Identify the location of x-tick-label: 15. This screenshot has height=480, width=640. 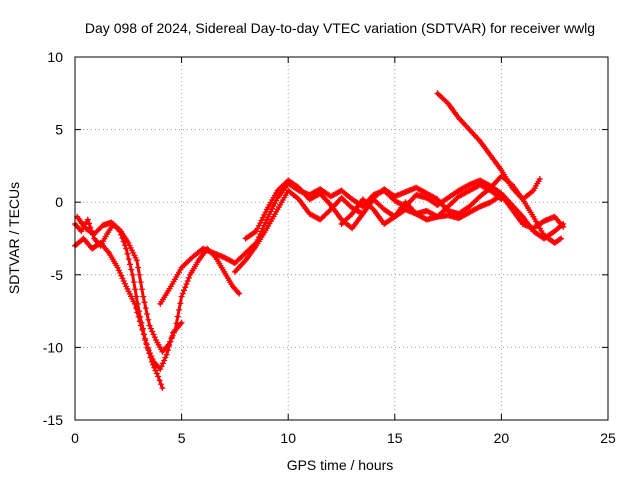
(395, 438).